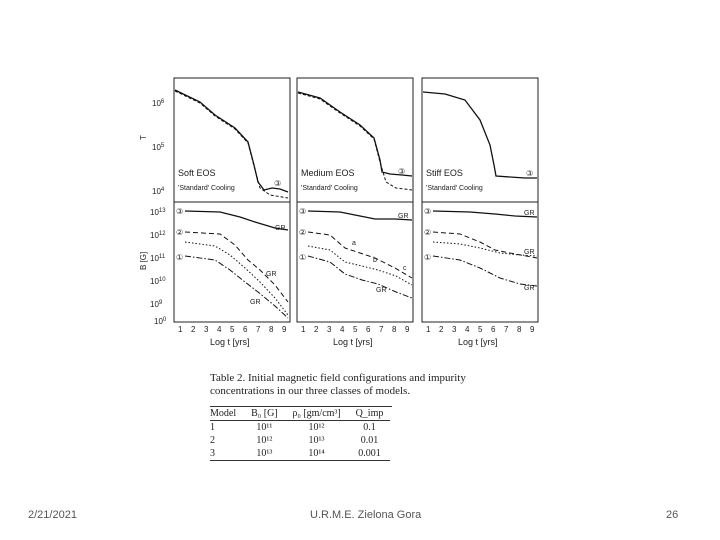 The image size is (720, 540). What do you see at coordinates (294, 440) in the screenshot?
I see `table-row: 2 10¹² 10¹³ 0.01` at bounding box center [294, 440].